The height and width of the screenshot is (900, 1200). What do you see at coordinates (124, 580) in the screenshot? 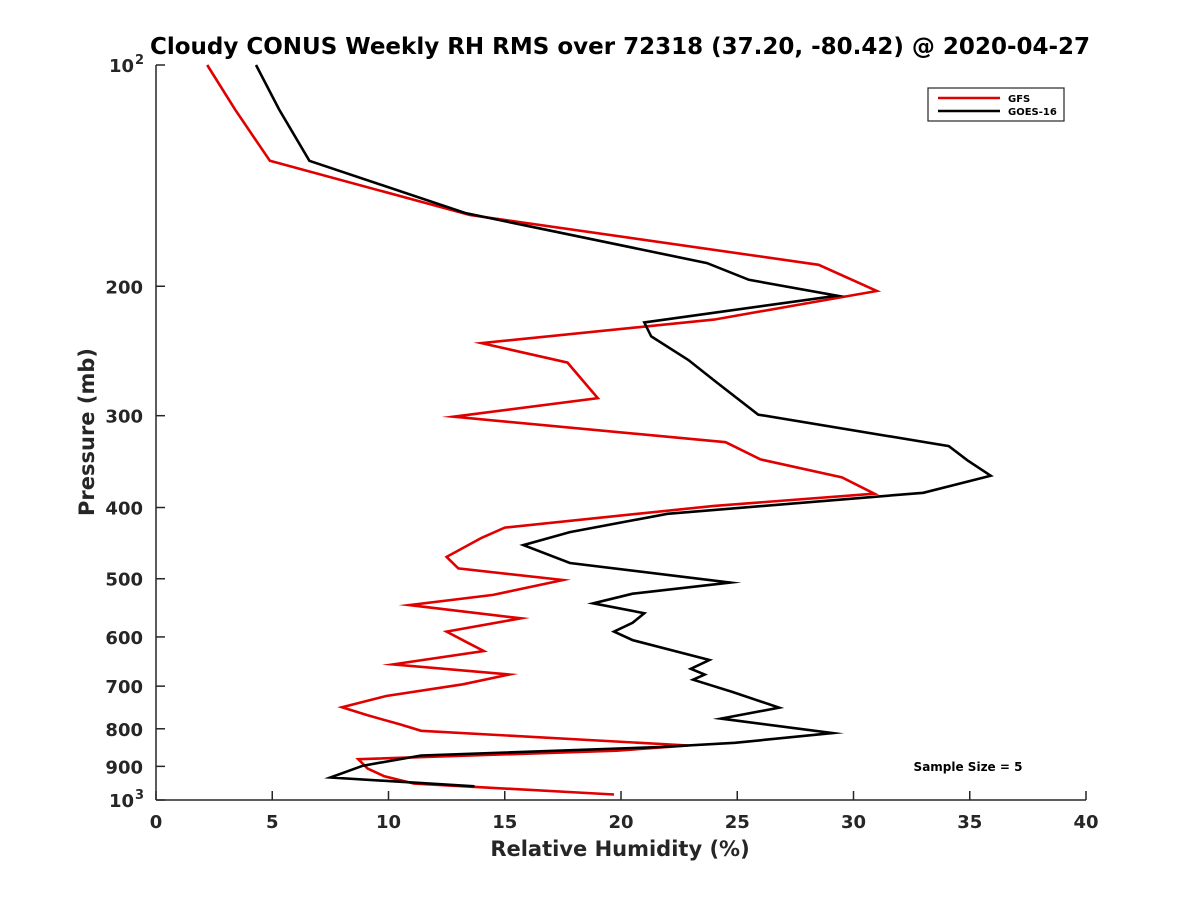
I see `y-tick-label: 500` at bounding box center [124, 580].